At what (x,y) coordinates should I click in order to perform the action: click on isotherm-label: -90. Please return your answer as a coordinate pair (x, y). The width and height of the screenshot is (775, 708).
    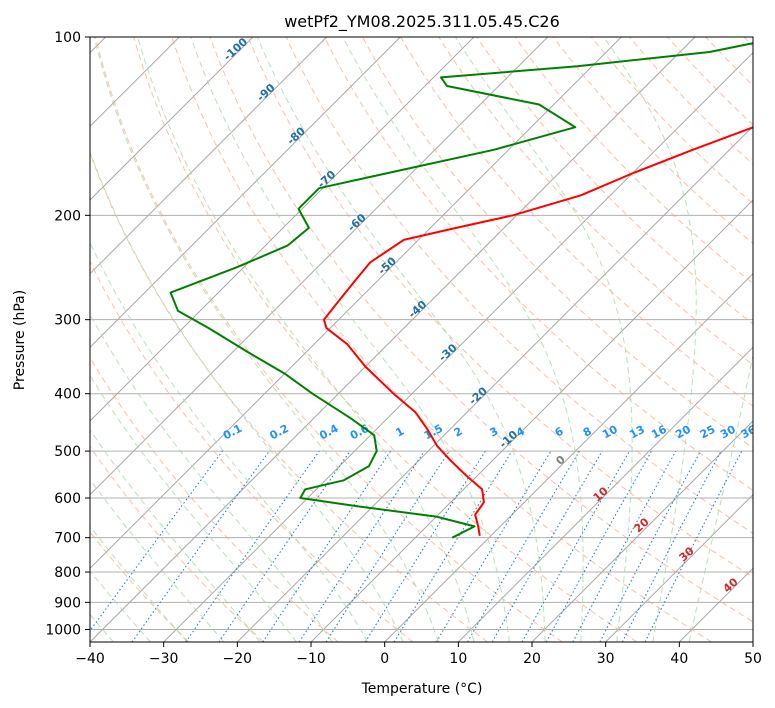
    Looking at the image, I should click on (266, 92).